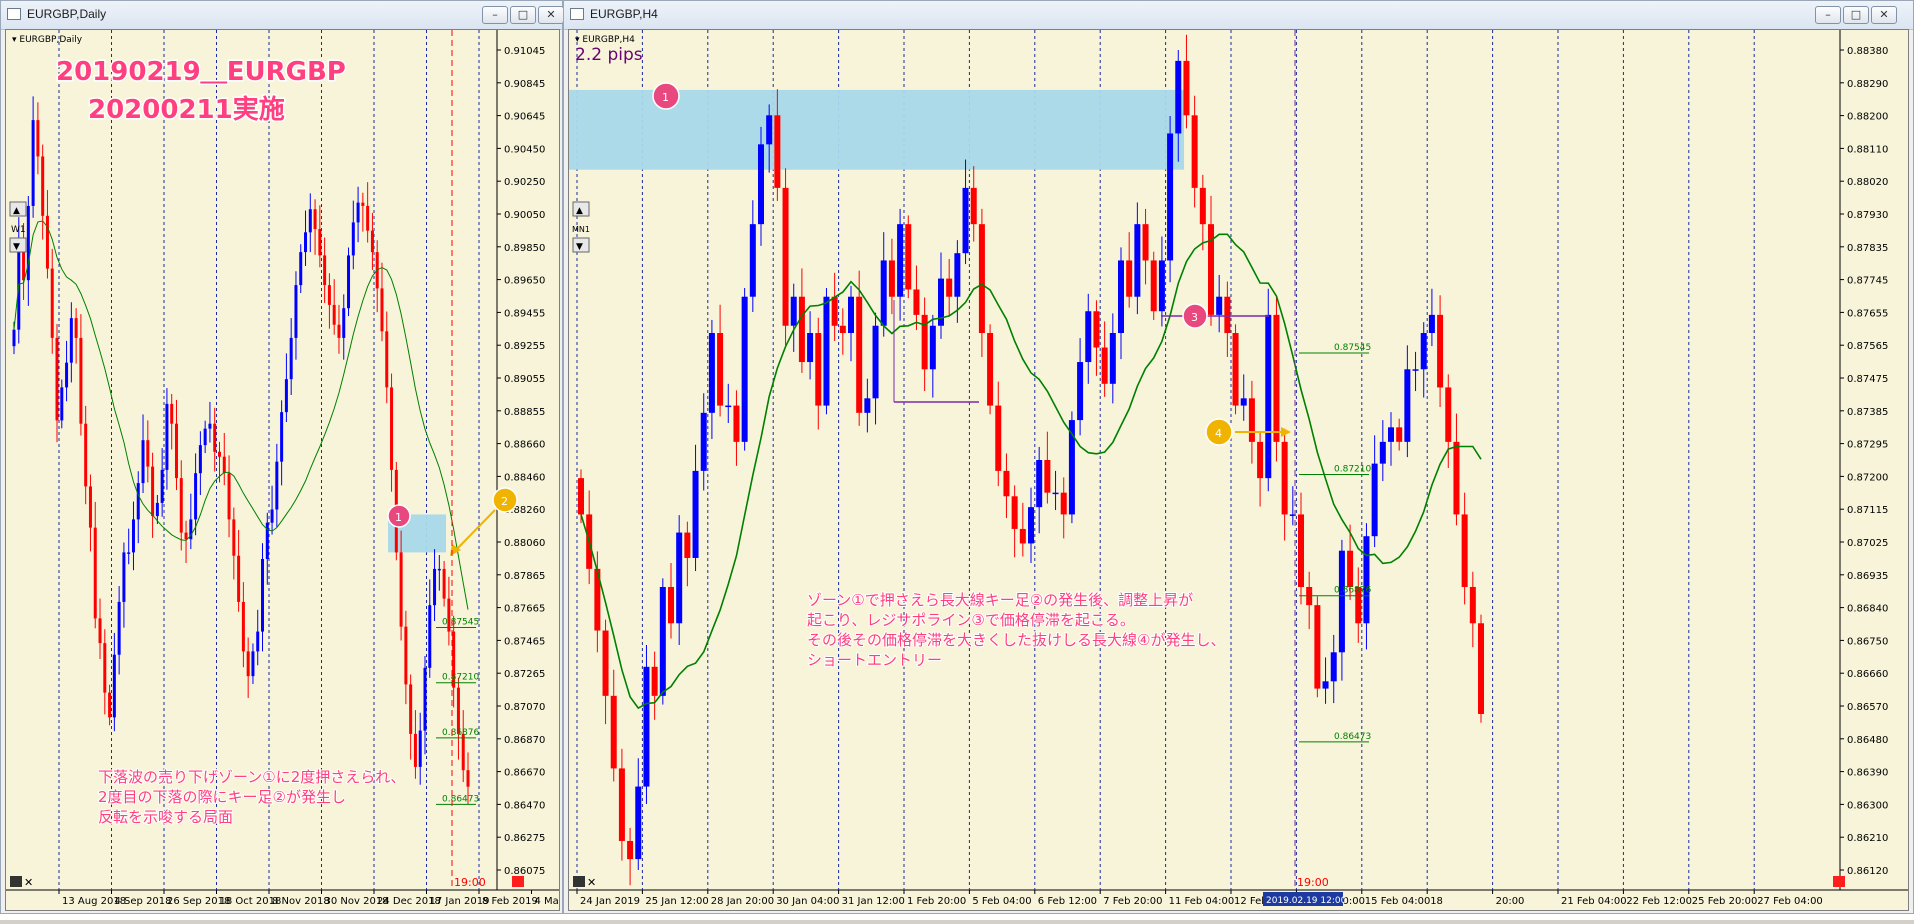  What do you see at coordinates (605, 40) in the screenshot?
I see `symbol-label: ▾ EURGBP,H4` at bounding box center [605, 40].